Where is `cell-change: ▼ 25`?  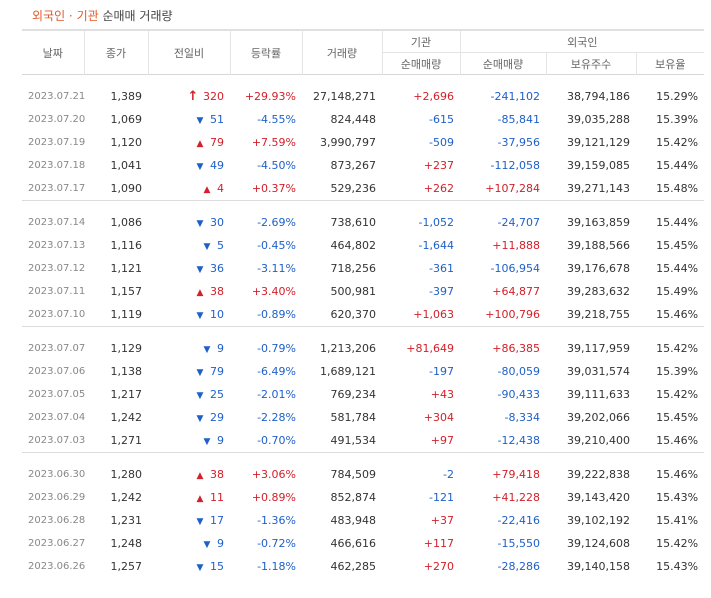
cell-change: ▼ 25 is located at coordinates (189, 394).